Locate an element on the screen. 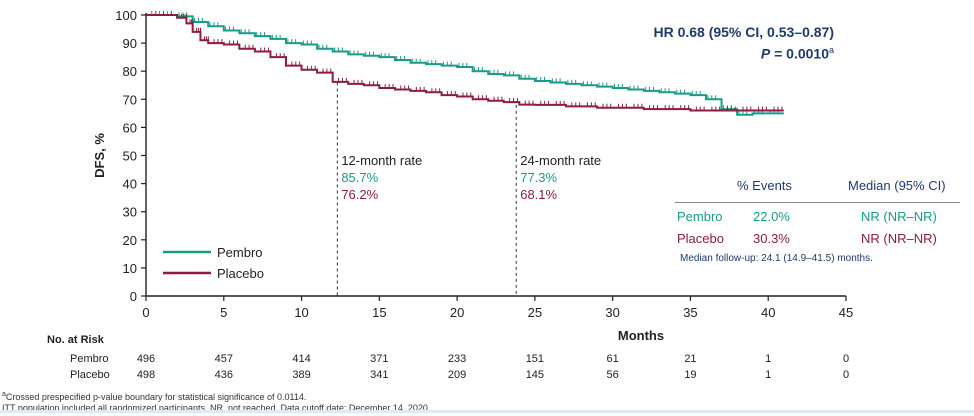 Image resolution: width=974 pixels, height=416 pixels. events-table-header: % Events Median (95% CI) is located at coordinates (817, 190).